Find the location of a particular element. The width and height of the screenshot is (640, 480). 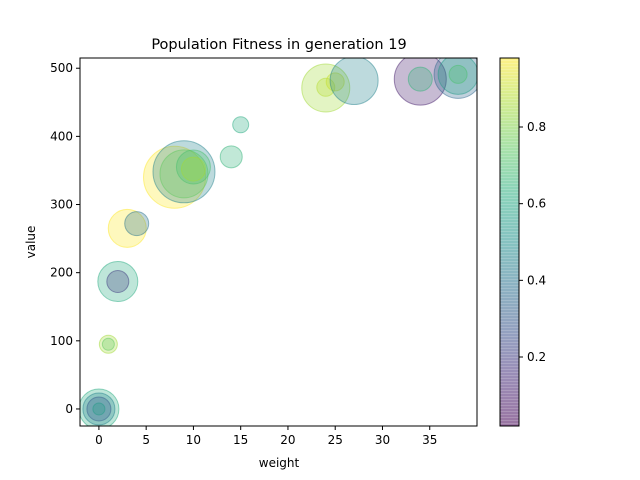

y-axis: 0 100 200 300 400 500 is located at coordinates (65, 238).